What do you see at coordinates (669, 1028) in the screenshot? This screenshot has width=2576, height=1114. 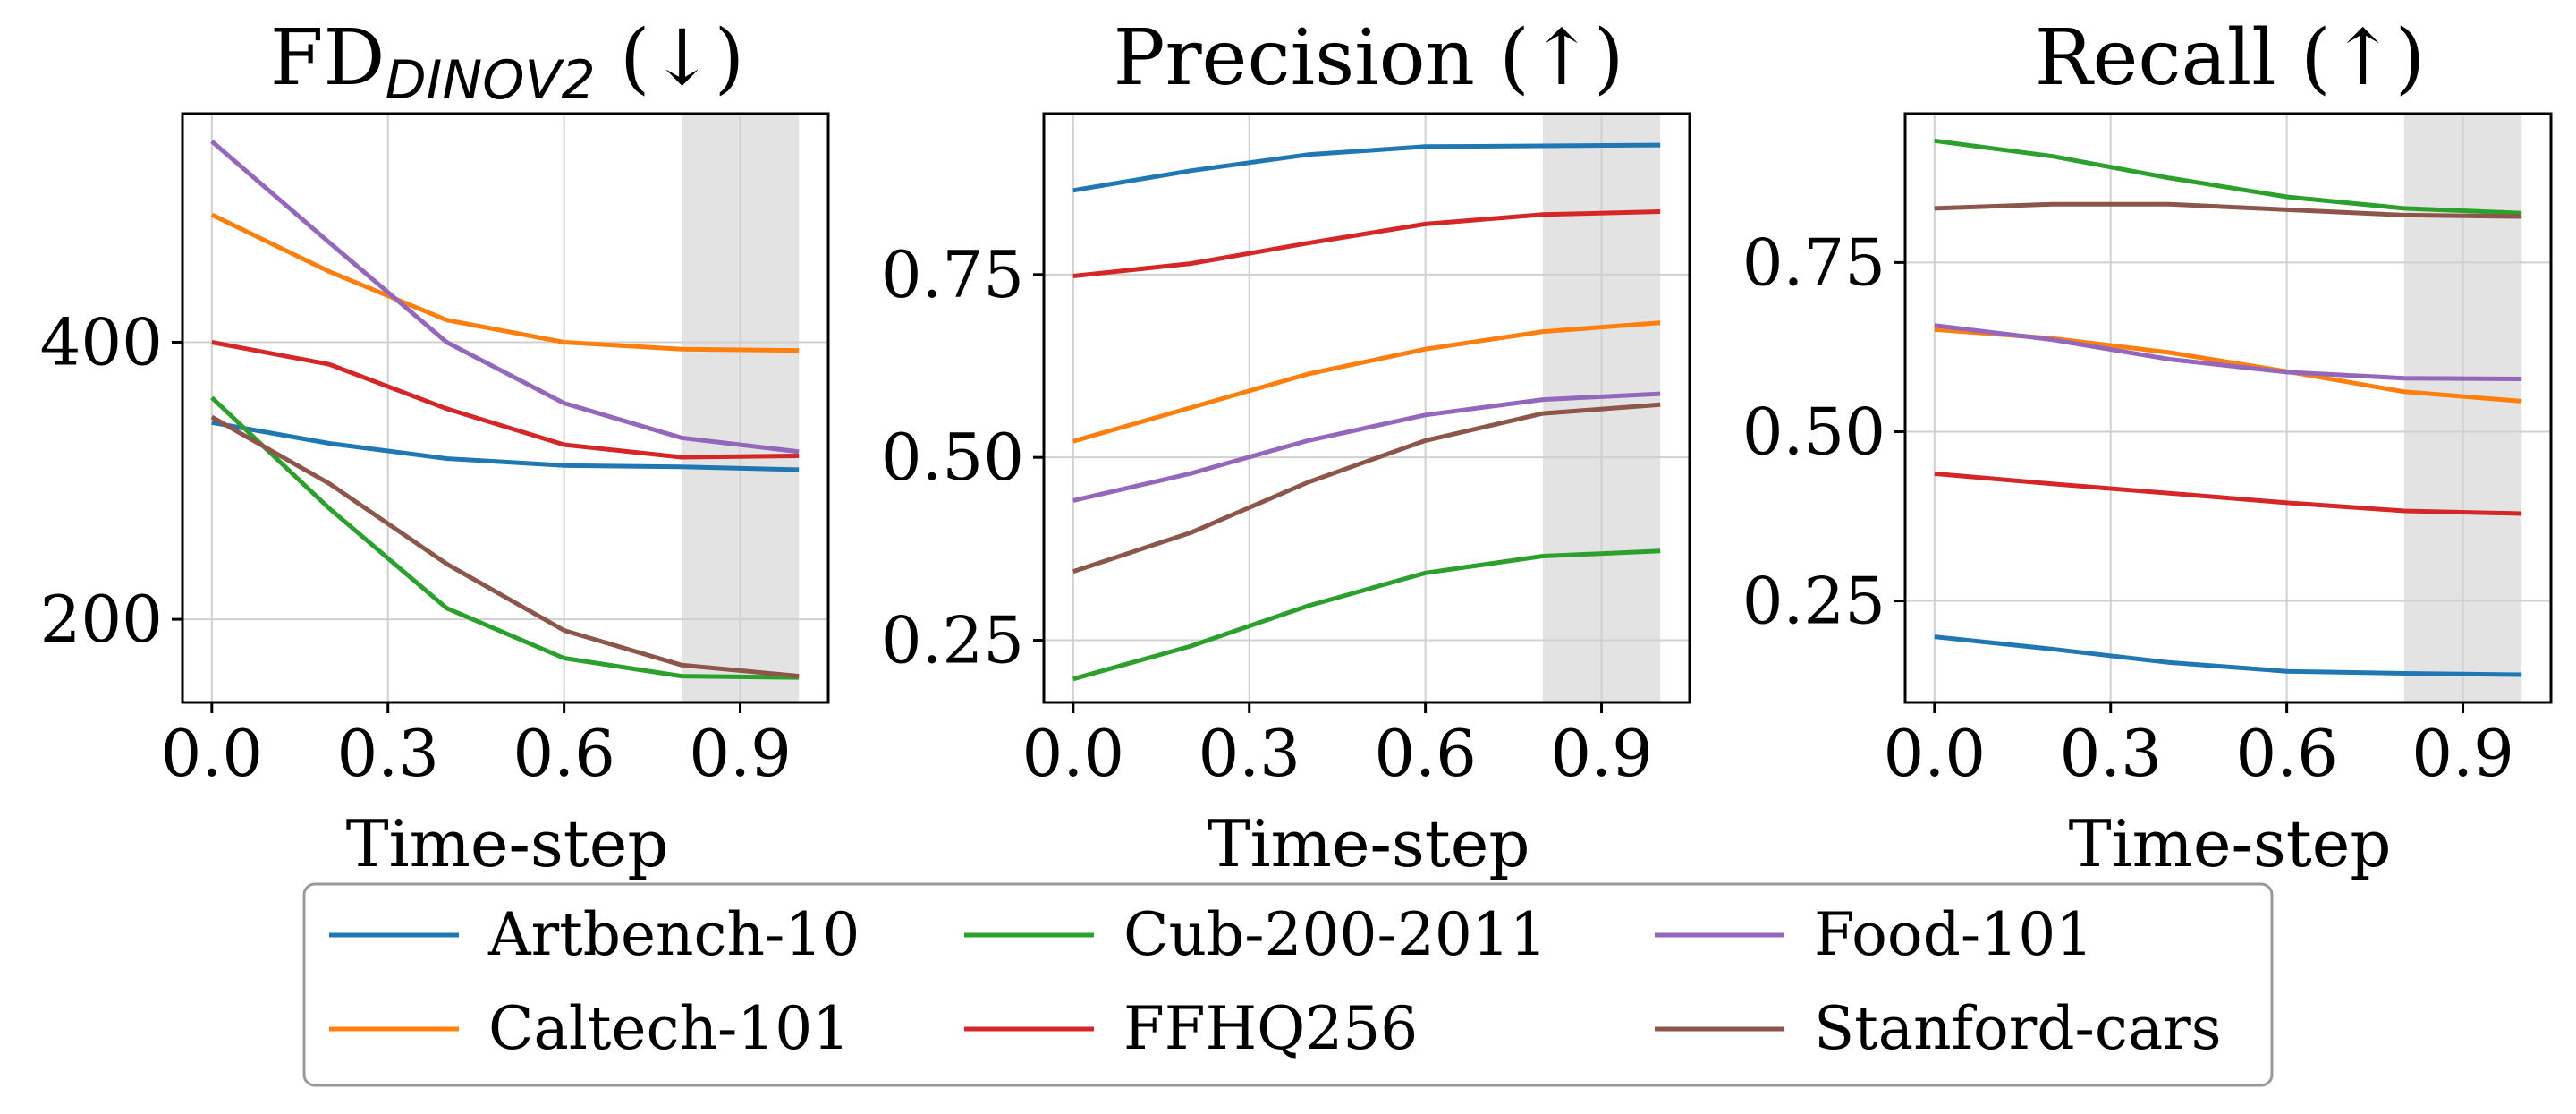 I see `legend-label: Caltech-101` at bounding box center [669, 1028].